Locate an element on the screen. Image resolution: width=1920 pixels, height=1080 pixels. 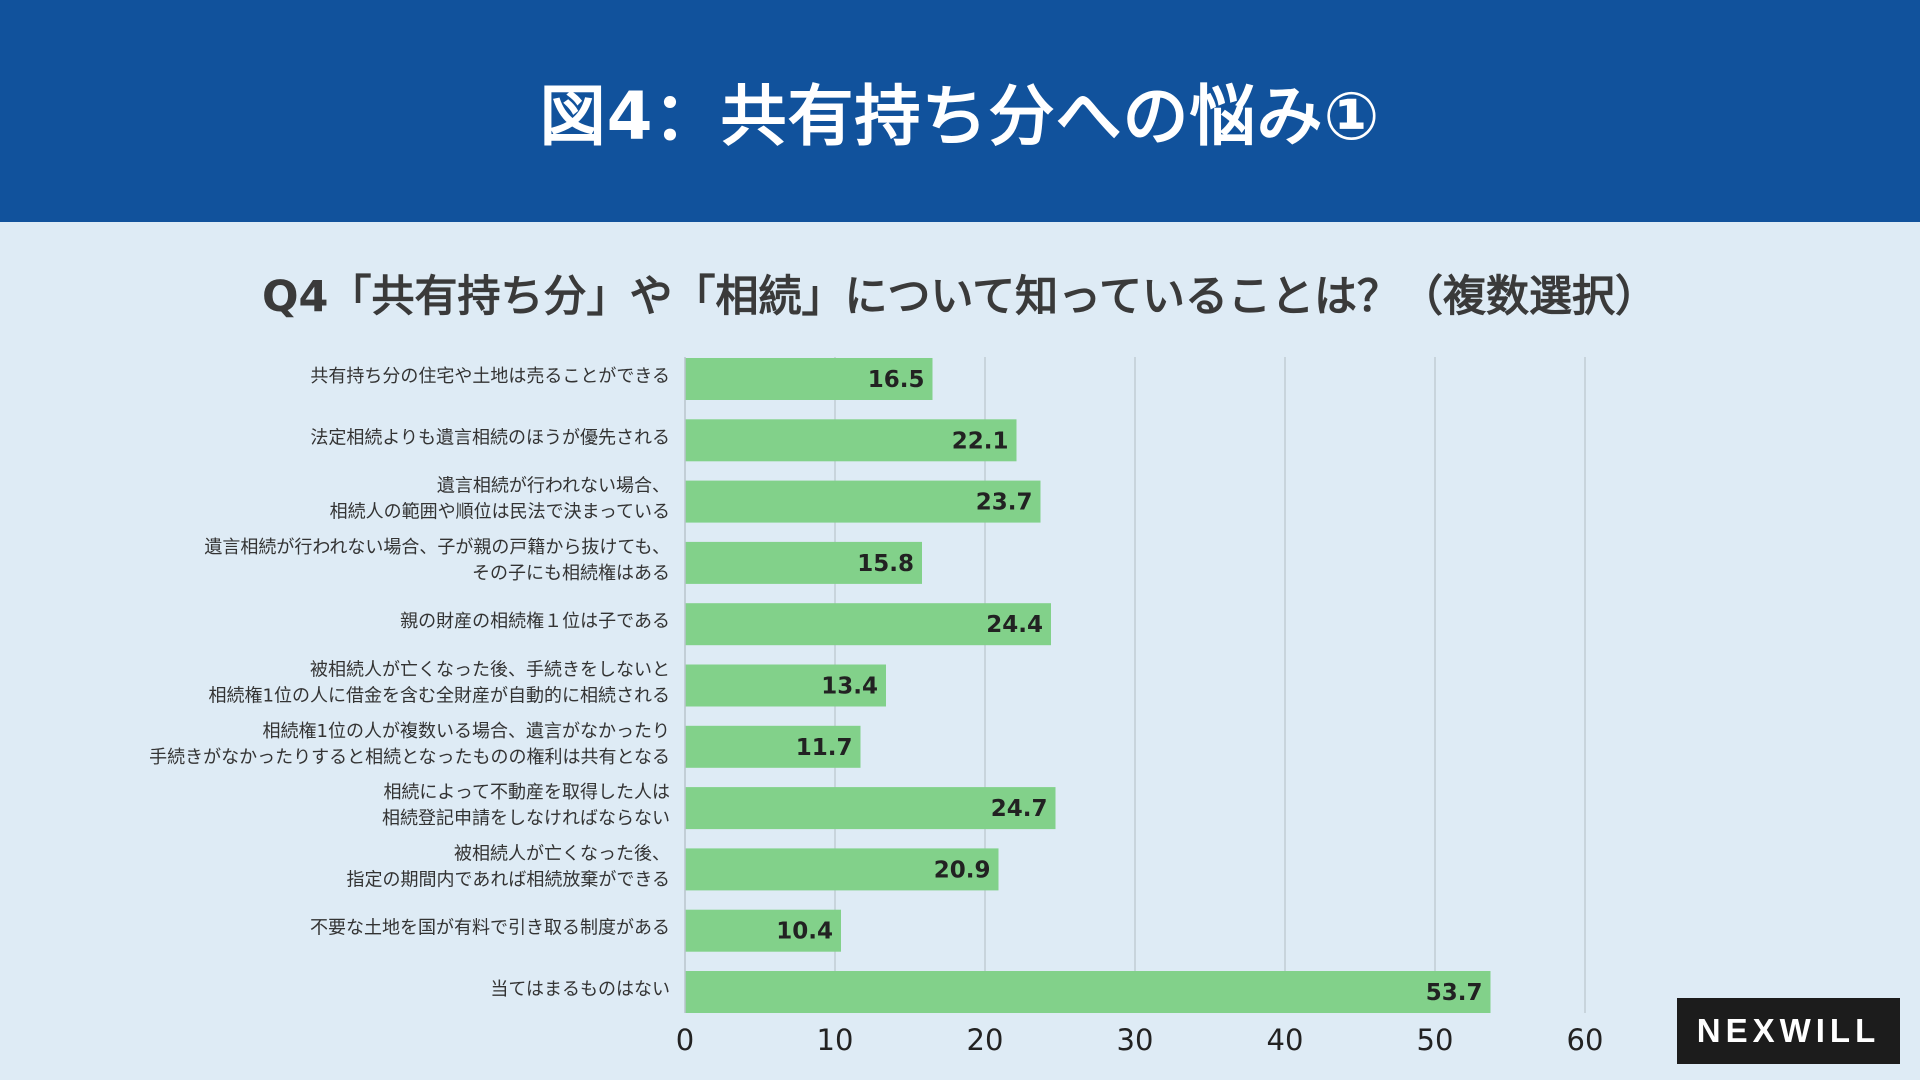
category-label: 相続人の範囲や順位は民法で決まっている is located at coordinates (500, 512).